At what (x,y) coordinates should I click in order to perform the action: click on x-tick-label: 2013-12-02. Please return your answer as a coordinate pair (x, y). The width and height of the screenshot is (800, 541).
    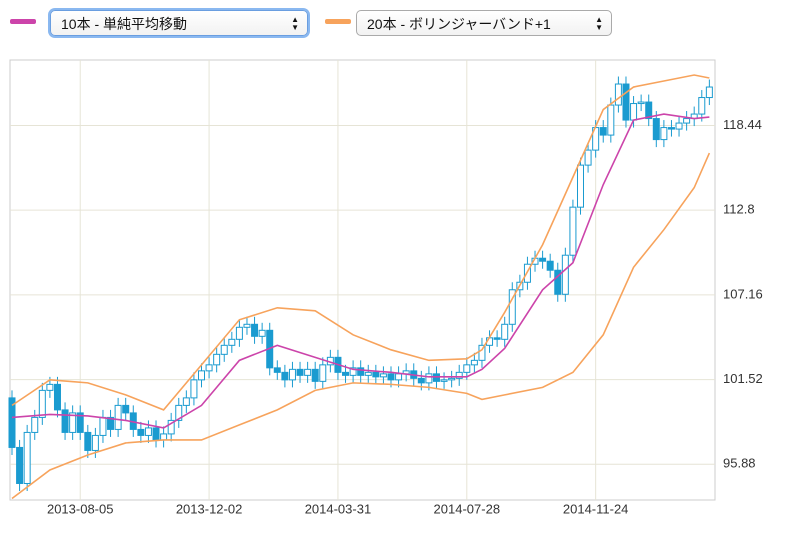
    Looking at the image, I should click on (209, 508).